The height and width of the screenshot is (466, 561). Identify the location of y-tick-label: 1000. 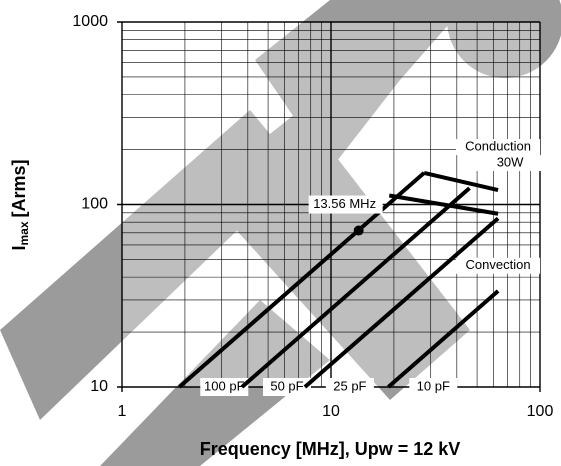
(90, 21).